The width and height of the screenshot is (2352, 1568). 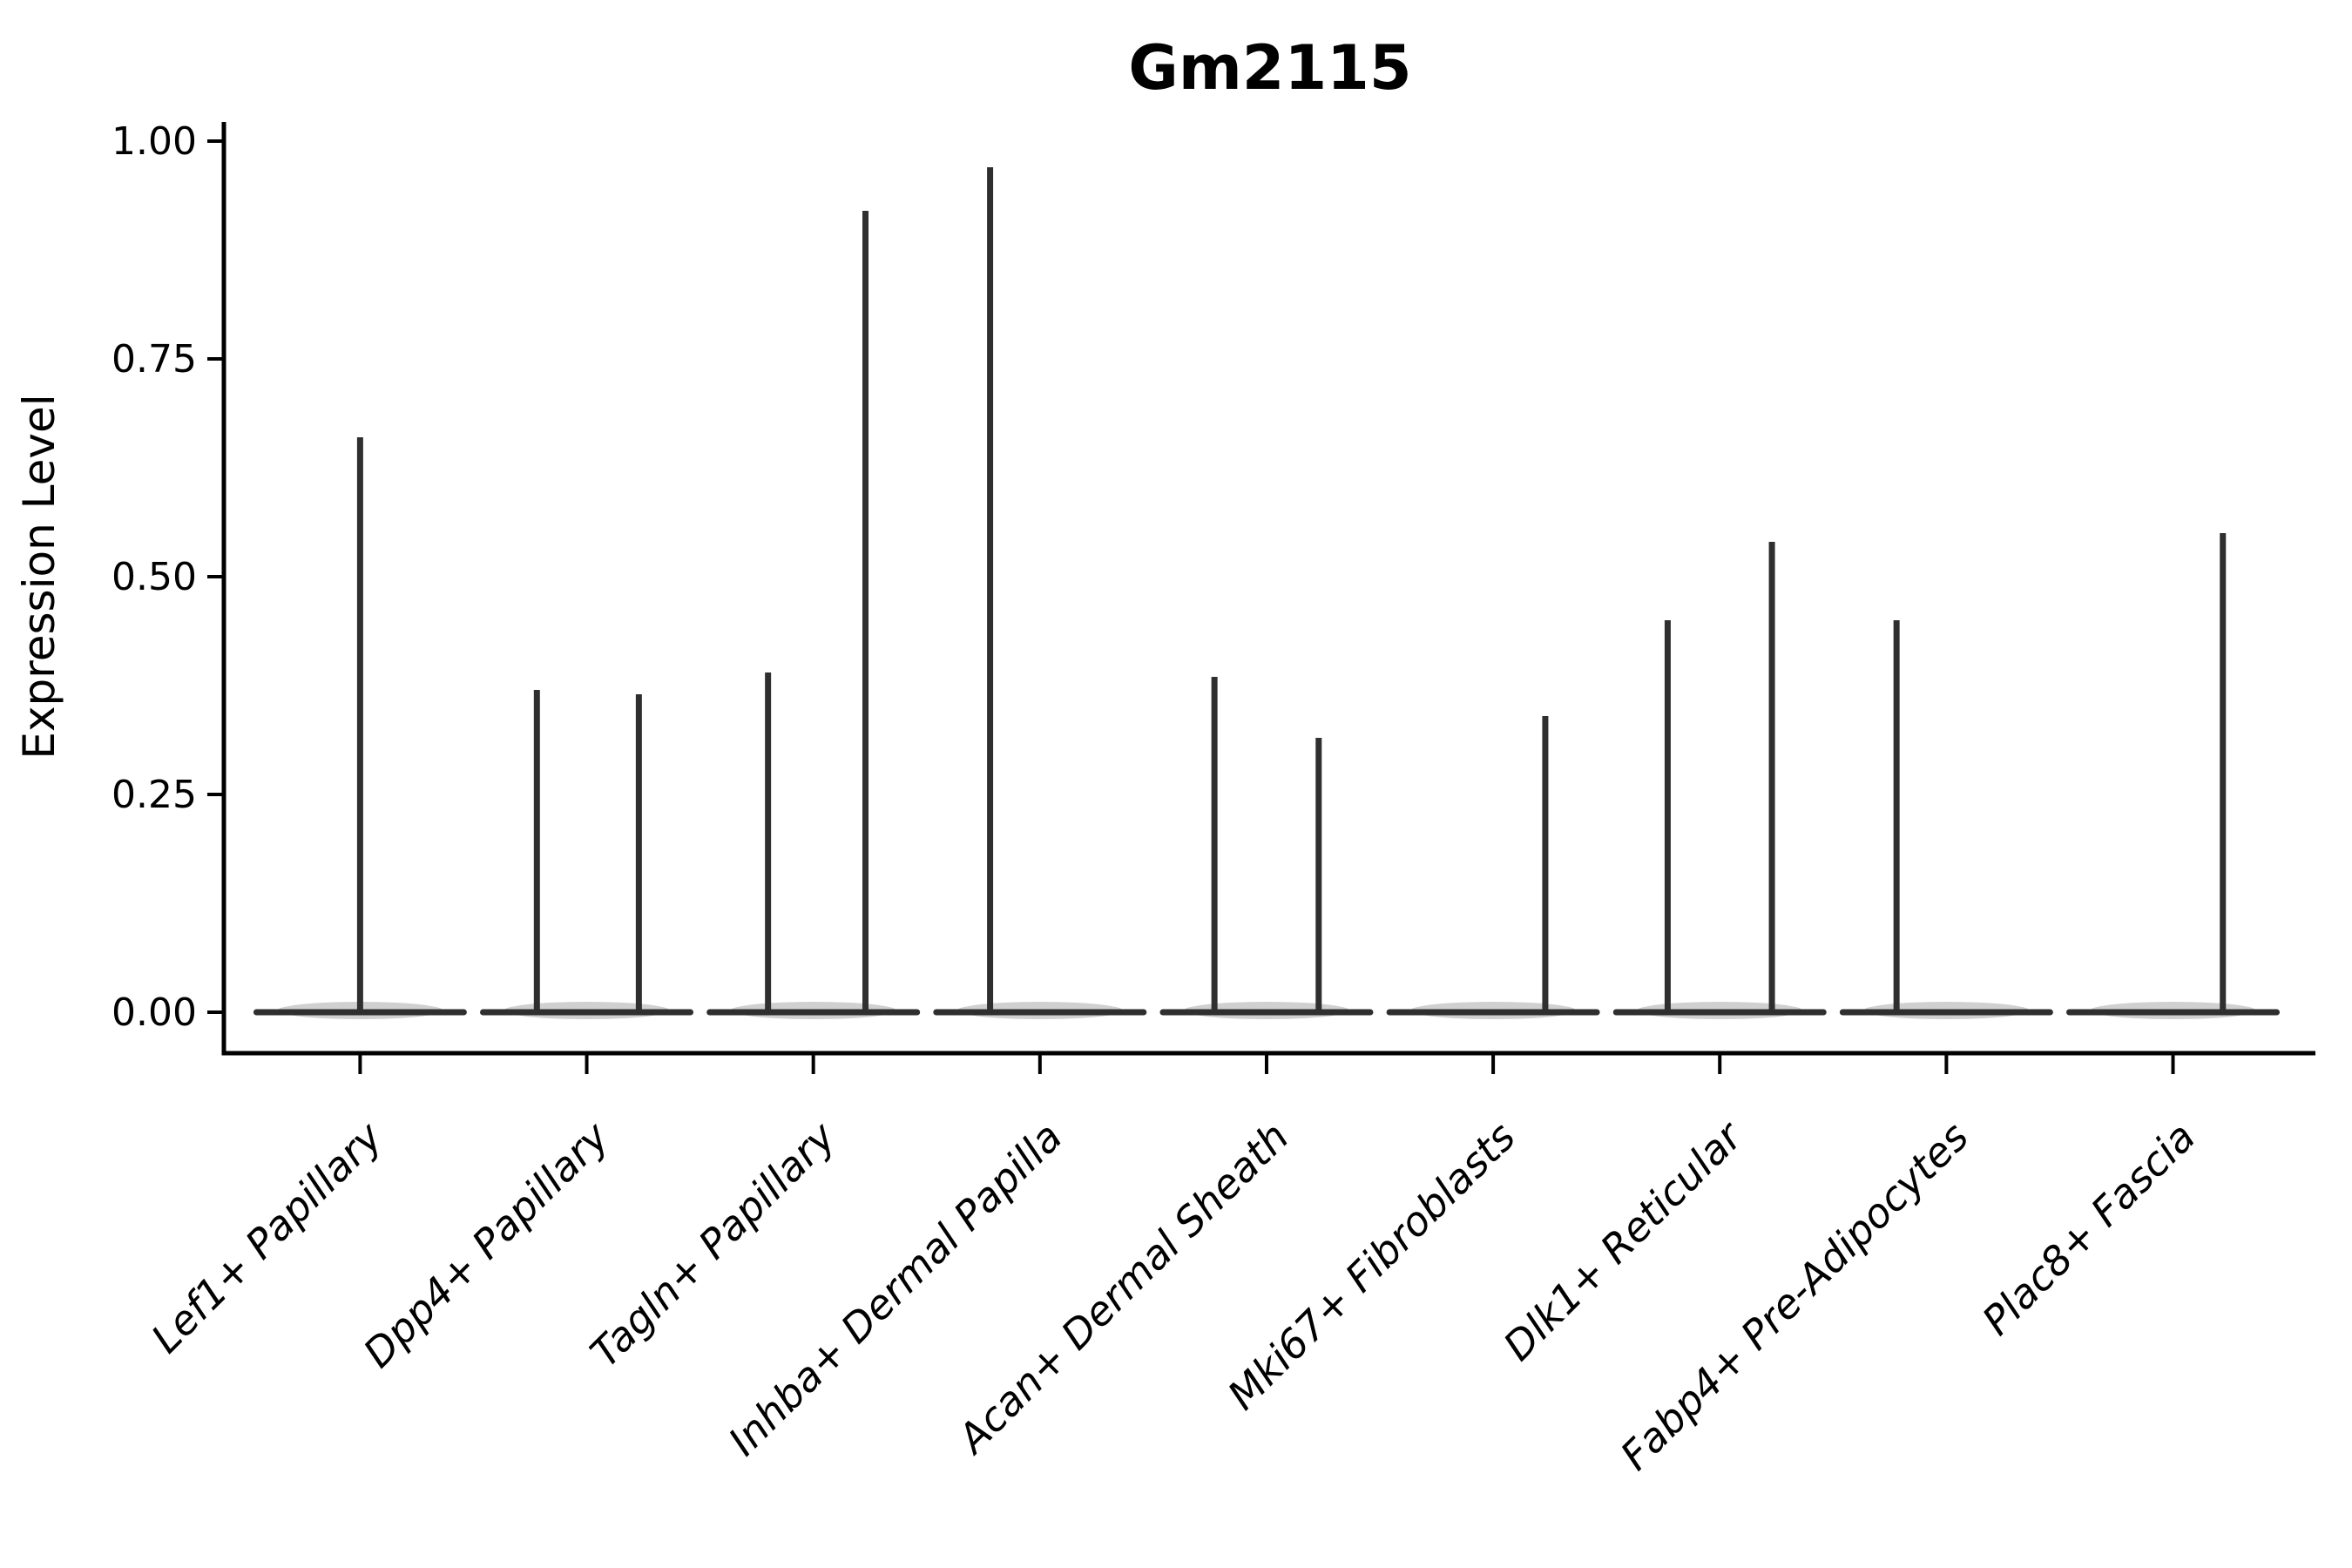 What do you see at coordinates (1624, 1240) in the screenshot?
I see `x-category-label: Dlk1+ Reticular` at bounding box center [1624, 1240].